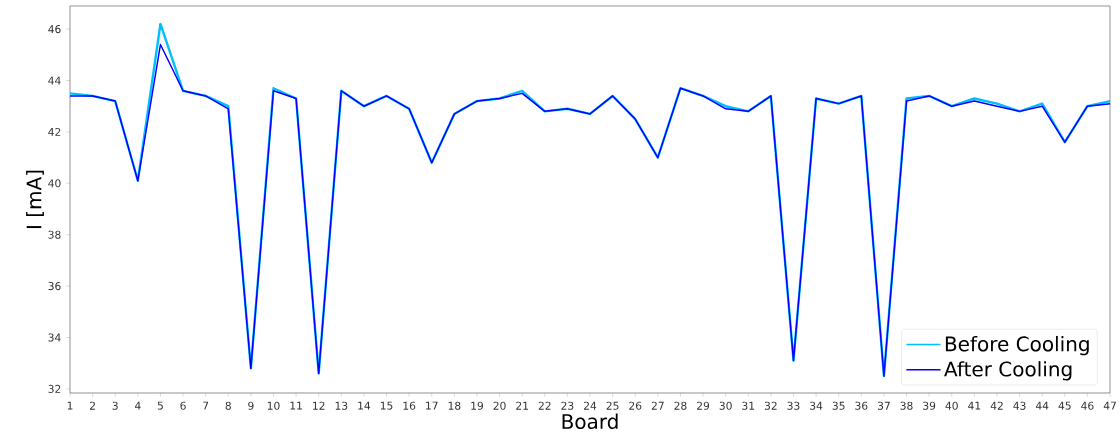 This screenshot has width=1120, height=446. Describe the element at coordinates (770, 405) in the screenshot. I see `x-tick-label: 32` at that location.